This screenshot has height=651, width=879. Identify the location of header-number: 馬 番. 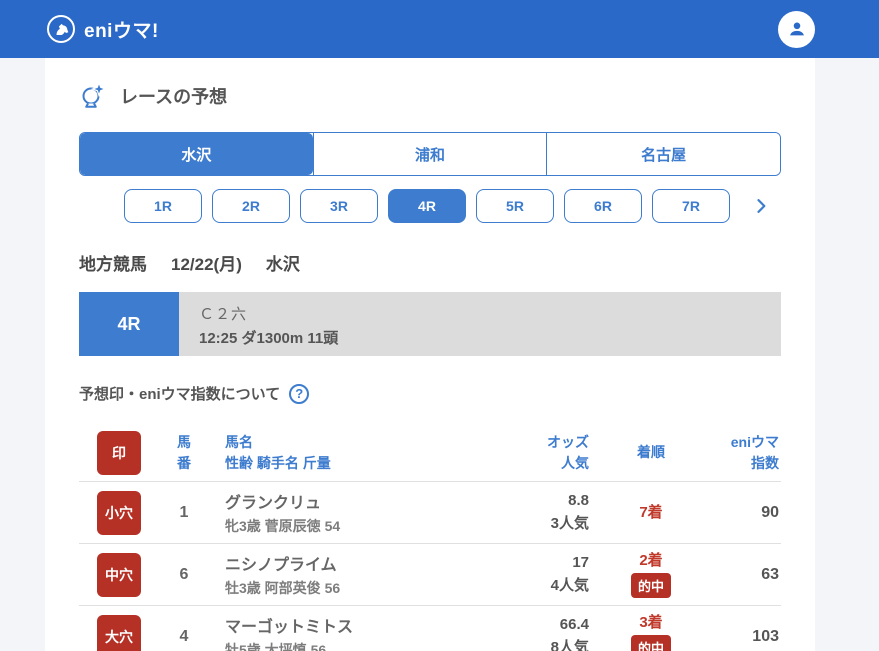
(184, 452).